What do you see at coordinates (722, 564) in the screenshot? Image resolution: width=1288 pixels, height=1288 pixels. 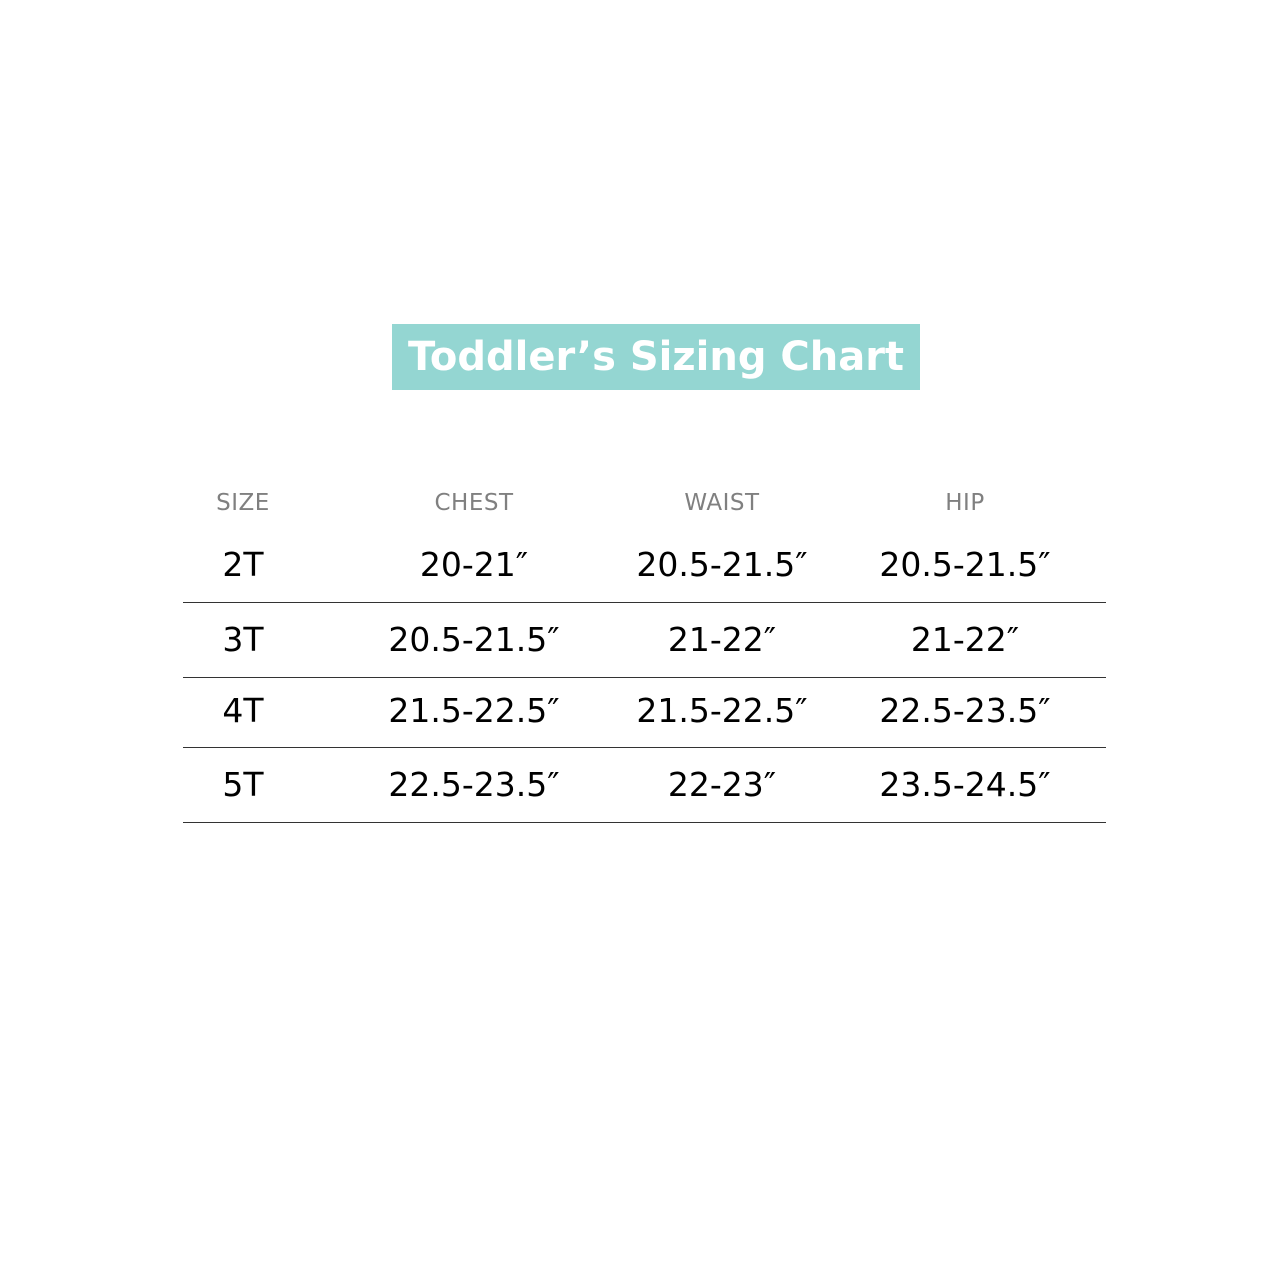 I see `cell-waist: 20.5-21.5″` at bounding box center [722, 564].